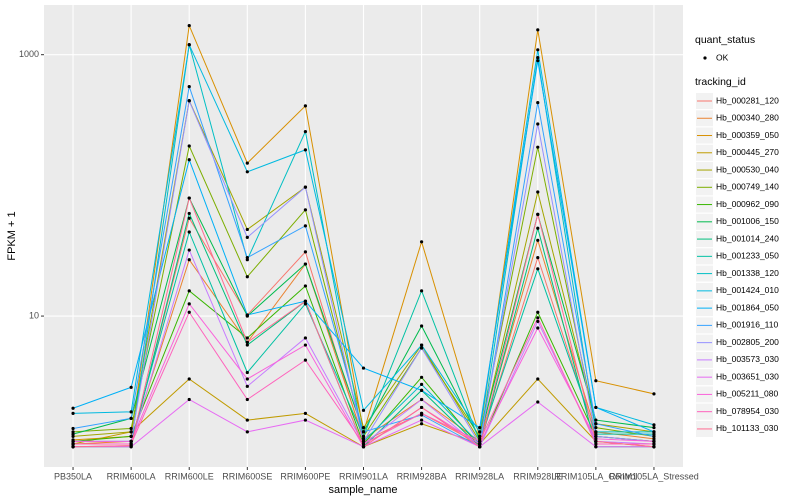 The width and height of the screenshot is (800, 500). Describe the element at coordinates (747, 428) in the screenshot. I see `legend-label: Hb_101133_030` at that location.